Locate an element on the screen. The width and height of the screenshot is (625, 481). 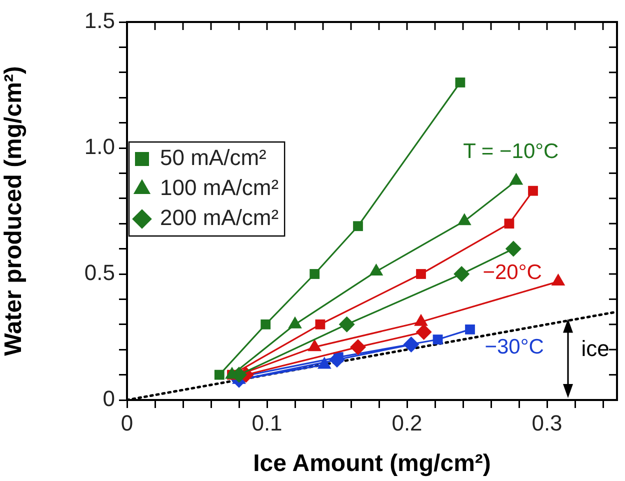
legend-label: 50 mA/cm² is located at coordinates (213, 157).